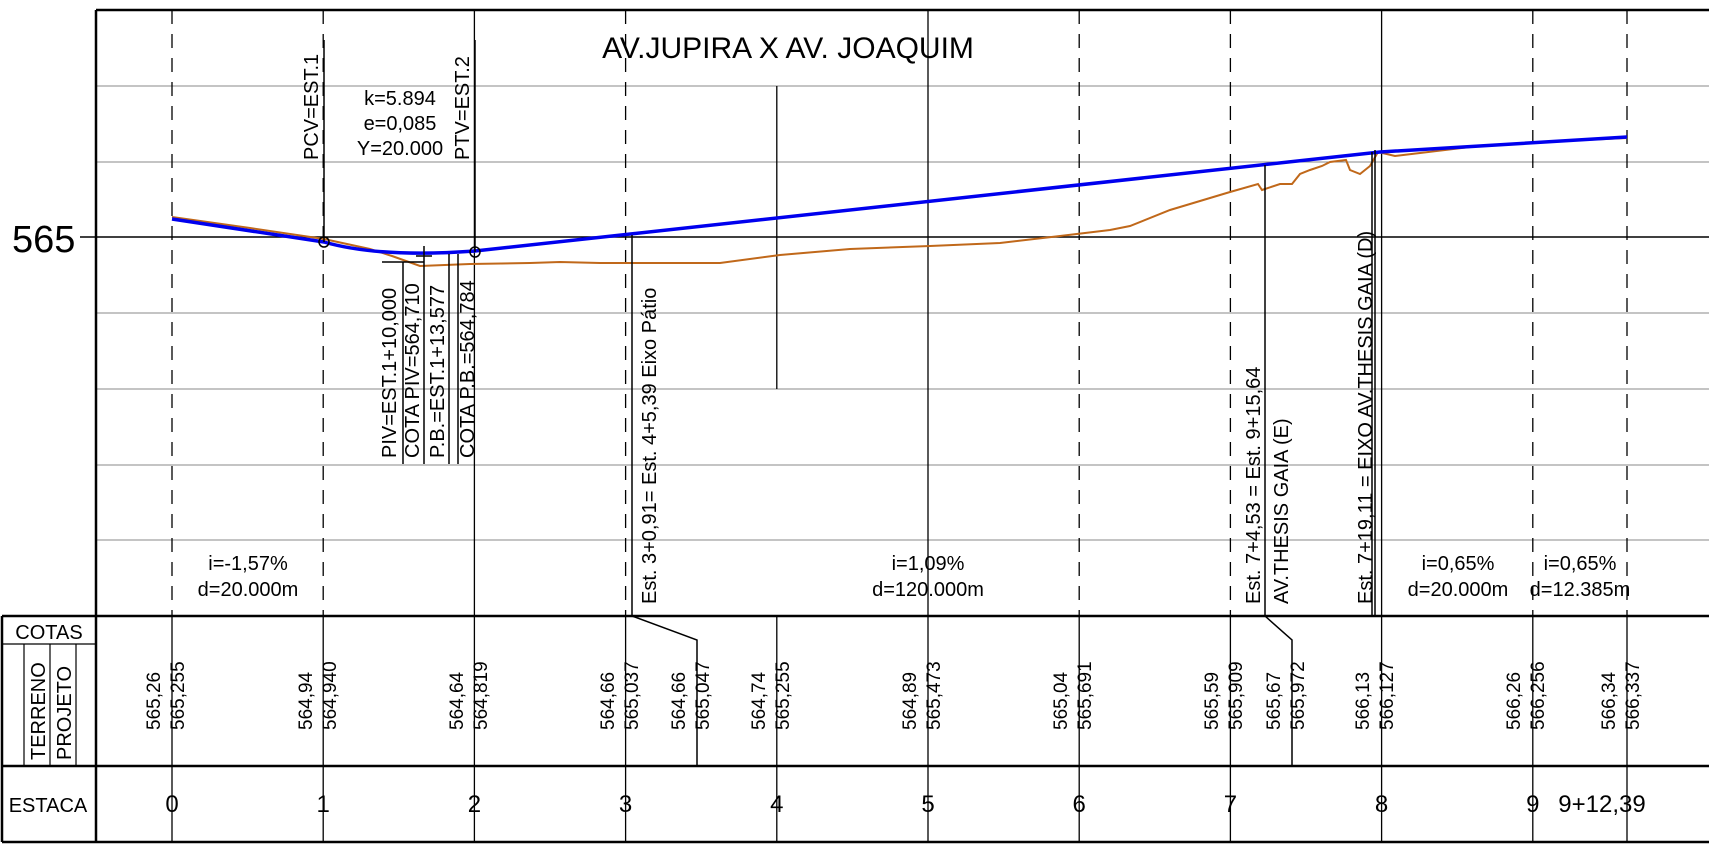 The width and height of the screenshot is (1709, 852). What do you see at coordinates (400, 99) in the screenshot?
I see `svg-text: k=5.894` at bounding box center [400, 99].